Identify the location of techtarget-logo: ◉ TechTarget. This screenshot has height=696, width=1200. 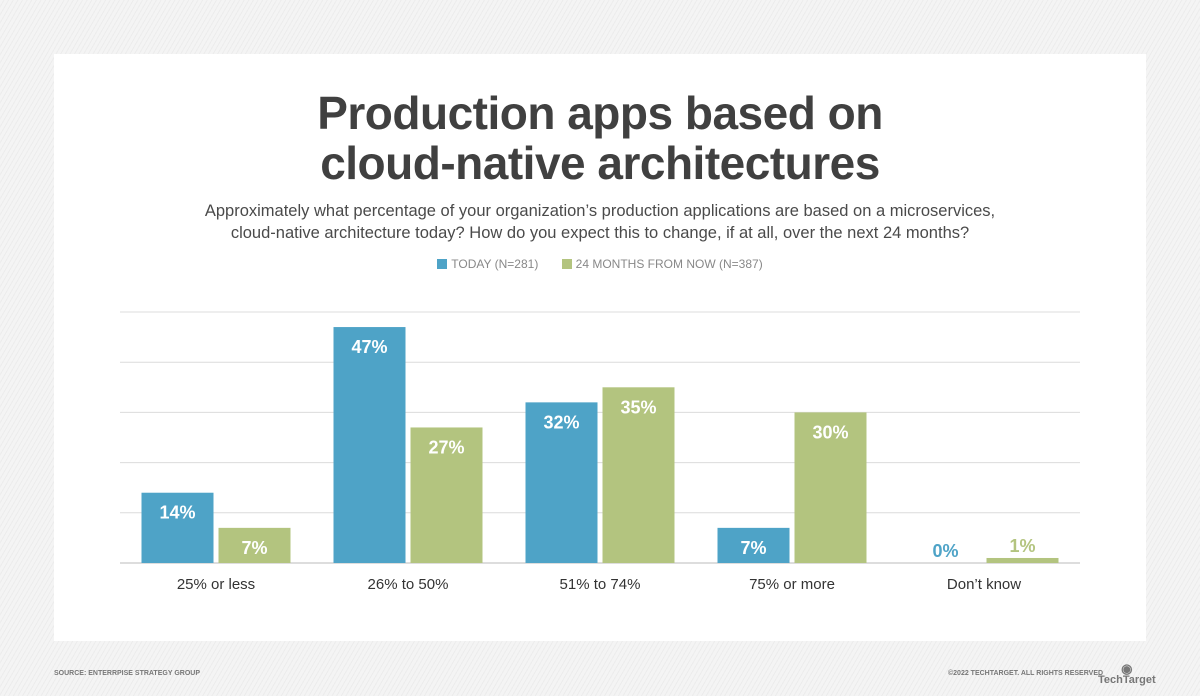
(1127, 673).